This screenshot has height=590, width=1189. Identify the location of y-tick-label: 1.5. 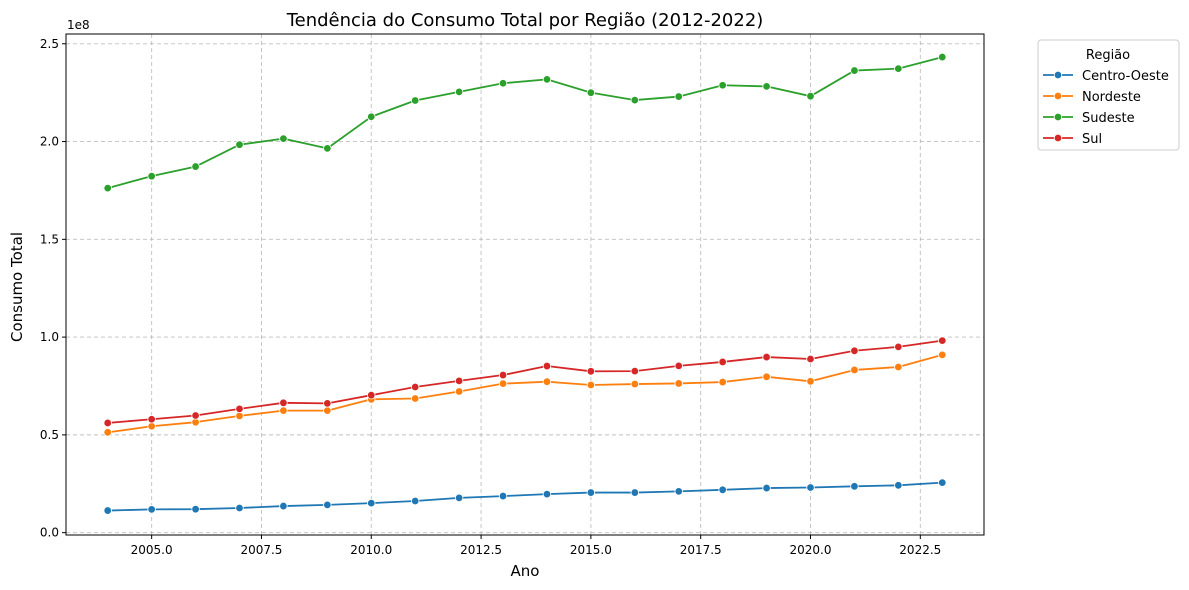
(49, 239).